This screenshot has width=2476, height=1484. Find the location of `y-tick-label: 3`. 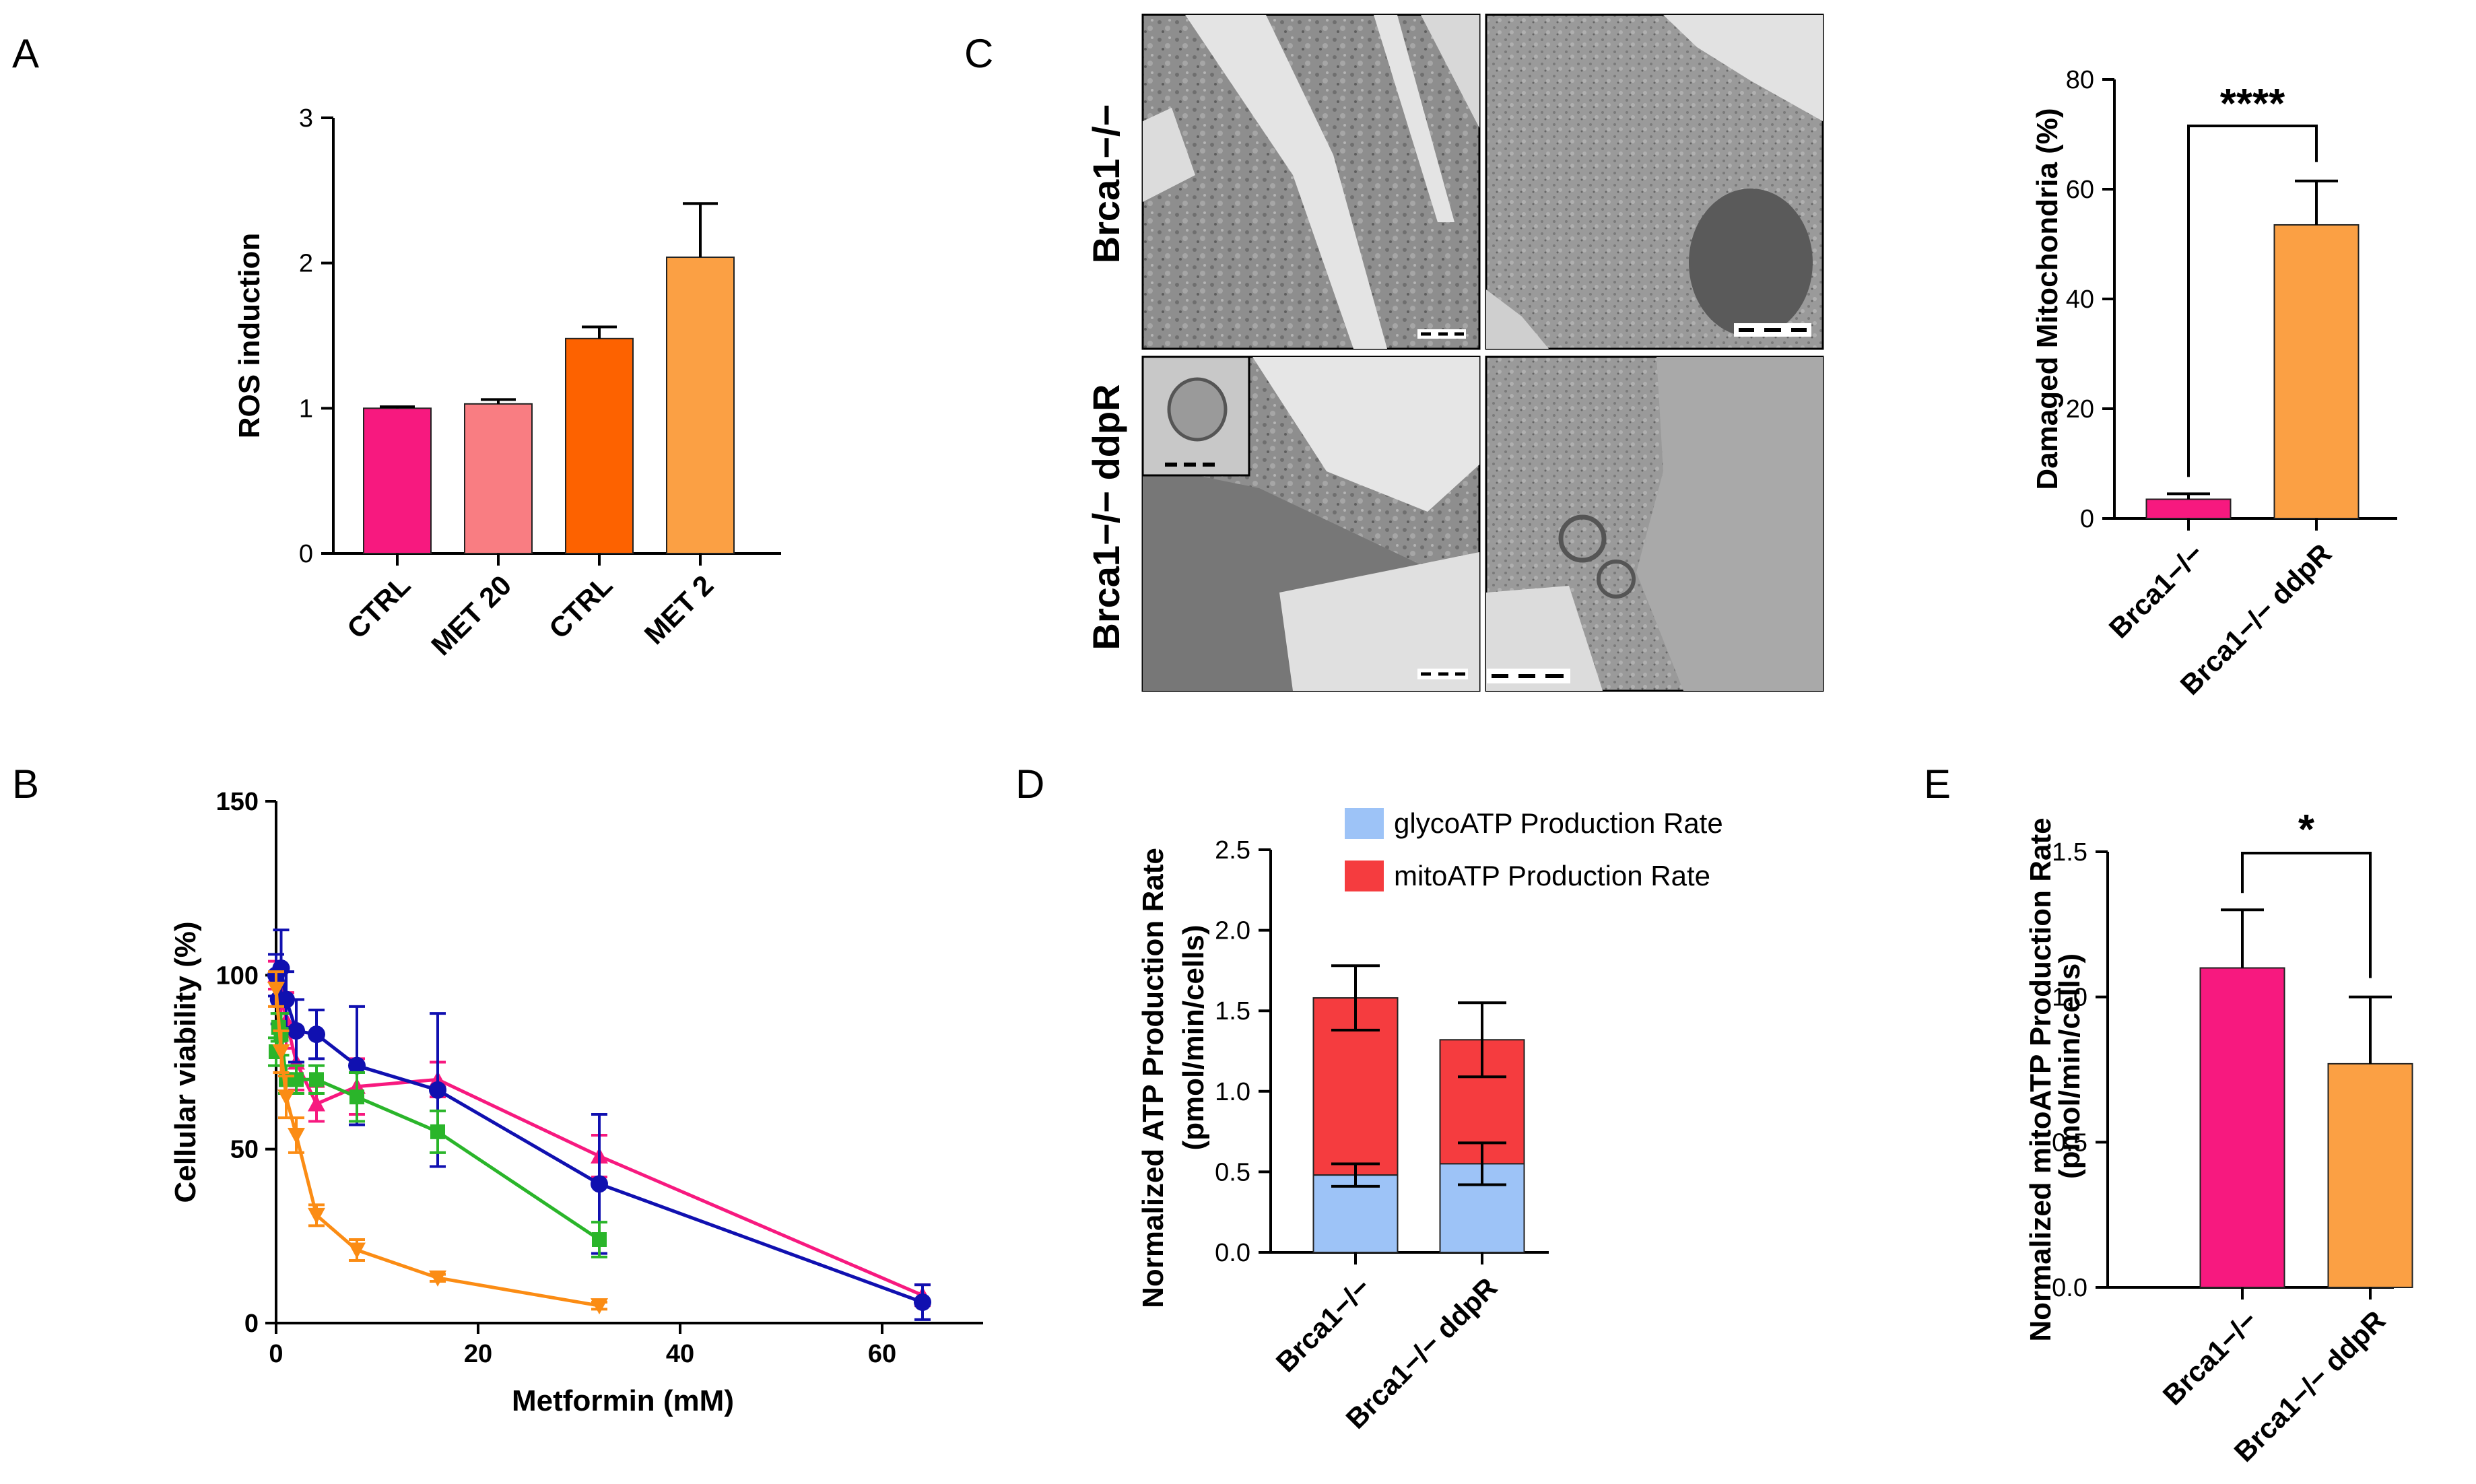

y-tick-label: 3 is located at coordinates (306, 118).